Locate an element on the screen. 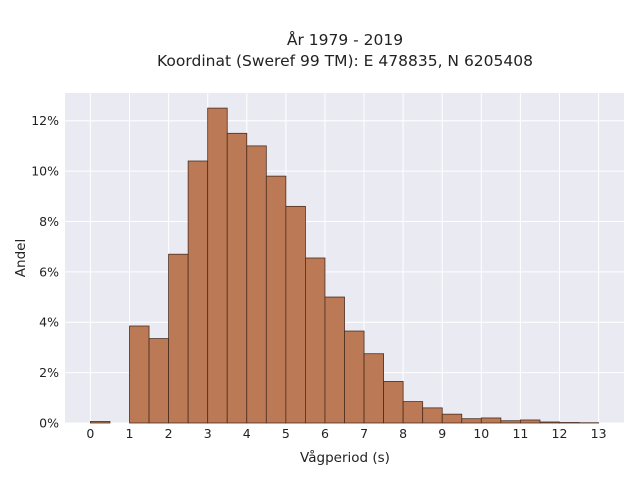 The width and height of the screenshot is (640, 480). x-tick-label: 8 is located at coordinates (403, 433).